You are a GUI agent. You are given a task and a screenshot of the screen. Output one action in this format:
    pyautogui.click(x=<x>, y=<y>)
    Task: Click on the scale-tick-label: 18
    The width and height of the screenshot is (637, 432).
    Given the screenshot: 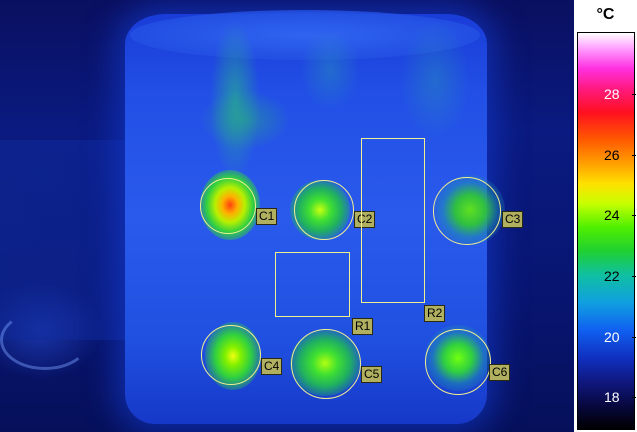 What is the action you would take?
    pyautogui.click(x=612, y=397)
    